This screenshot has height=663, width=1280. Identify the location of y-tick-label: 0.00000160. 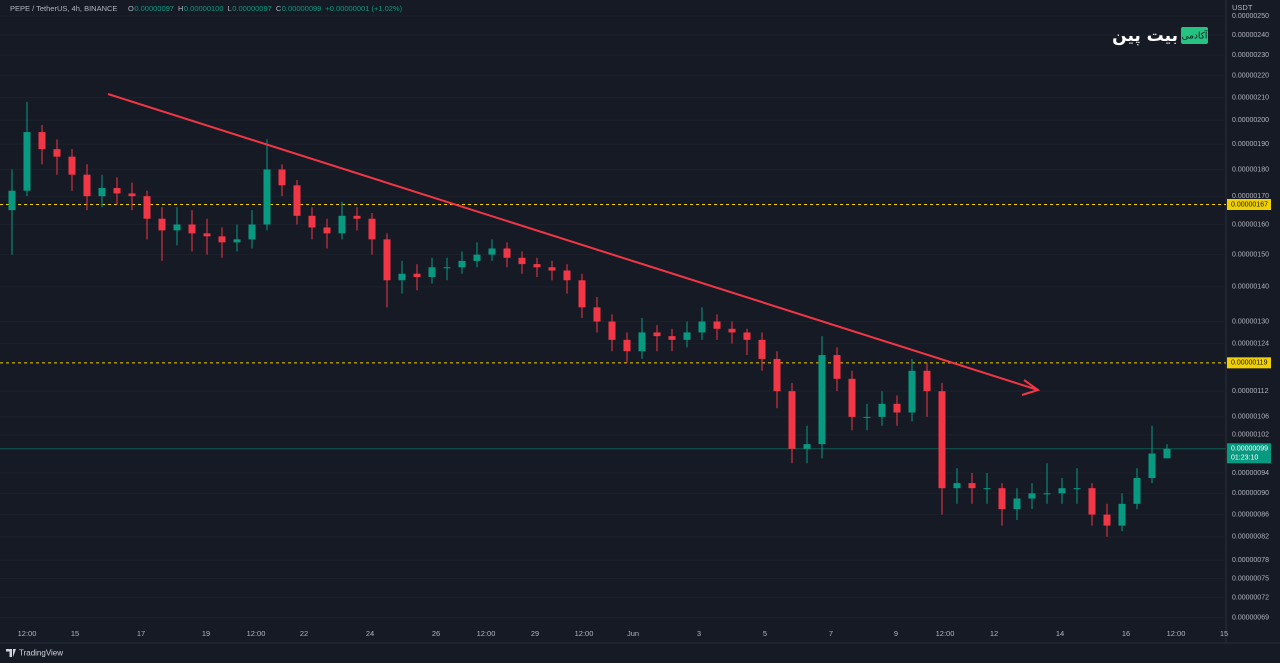
(1250, 224).